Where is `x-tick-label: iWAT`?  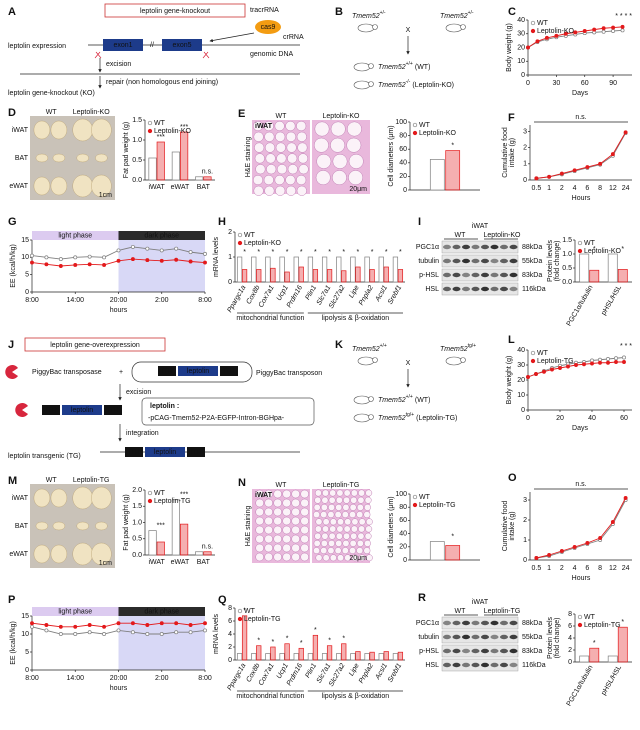 x-tick-label: iWAT is located at coordinates (157, 187).